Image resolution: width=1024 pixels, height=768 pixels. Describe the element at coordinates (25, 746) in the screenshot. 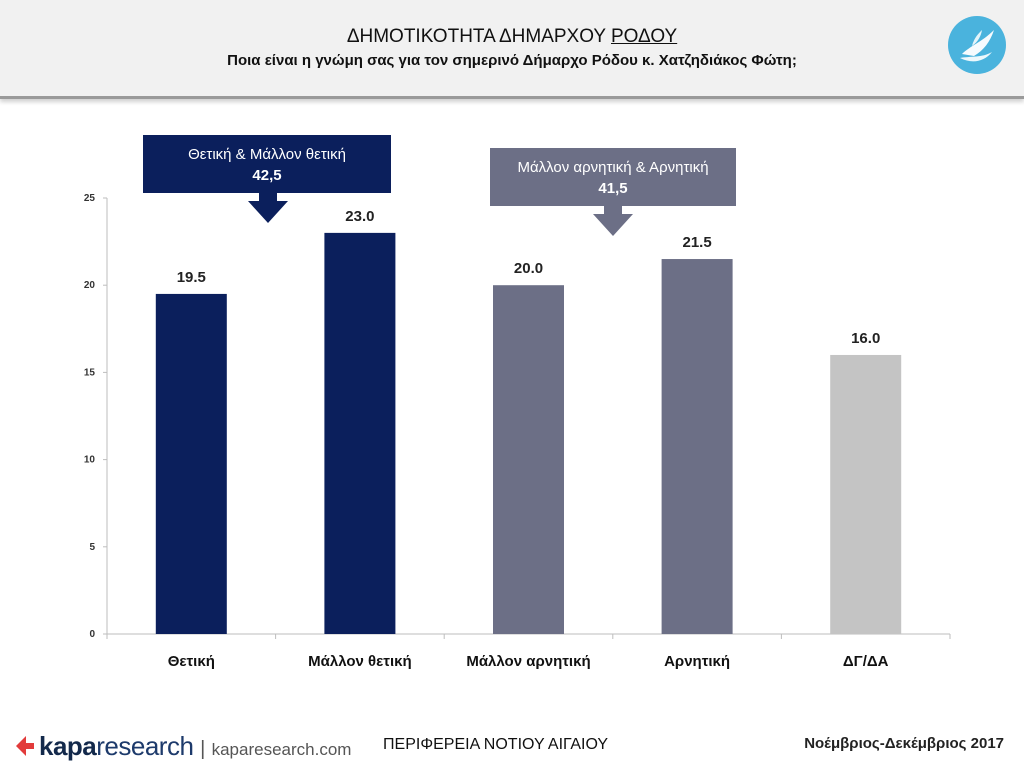

I see `kapa-mark-icon` at that location.